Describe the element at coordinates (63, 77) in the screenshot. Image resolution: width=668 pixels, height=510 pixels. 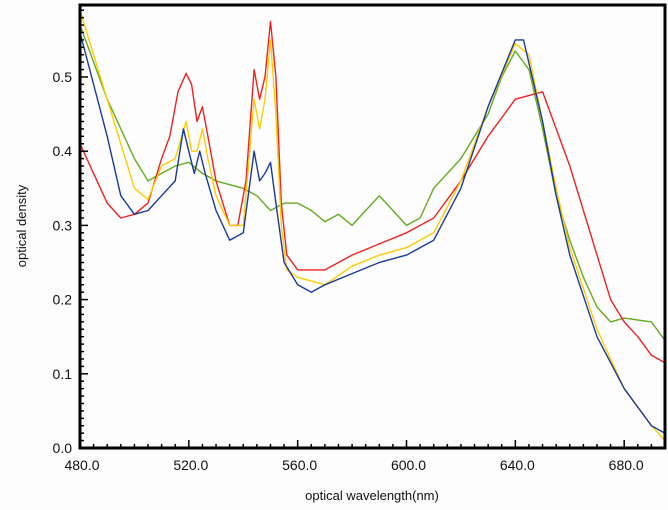
I see `y-tick-label: 0.5` at that location.